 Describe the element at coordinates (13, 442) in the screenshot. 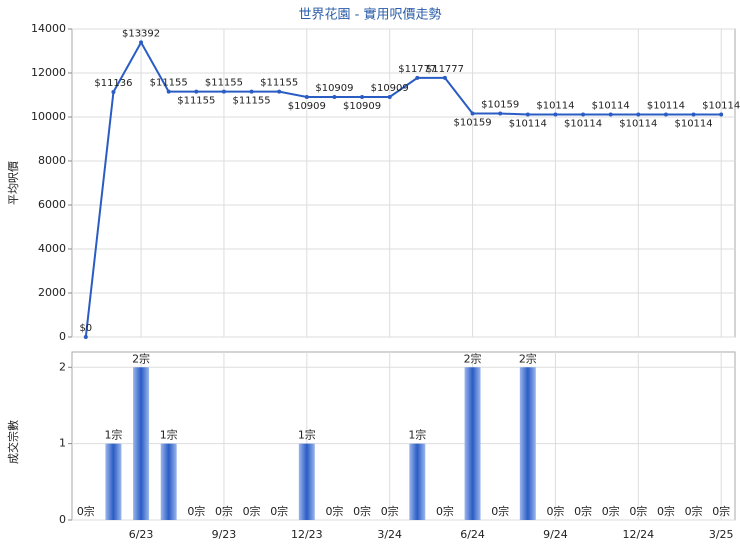

I see `y-axis-label: 成交宗數` at that location.